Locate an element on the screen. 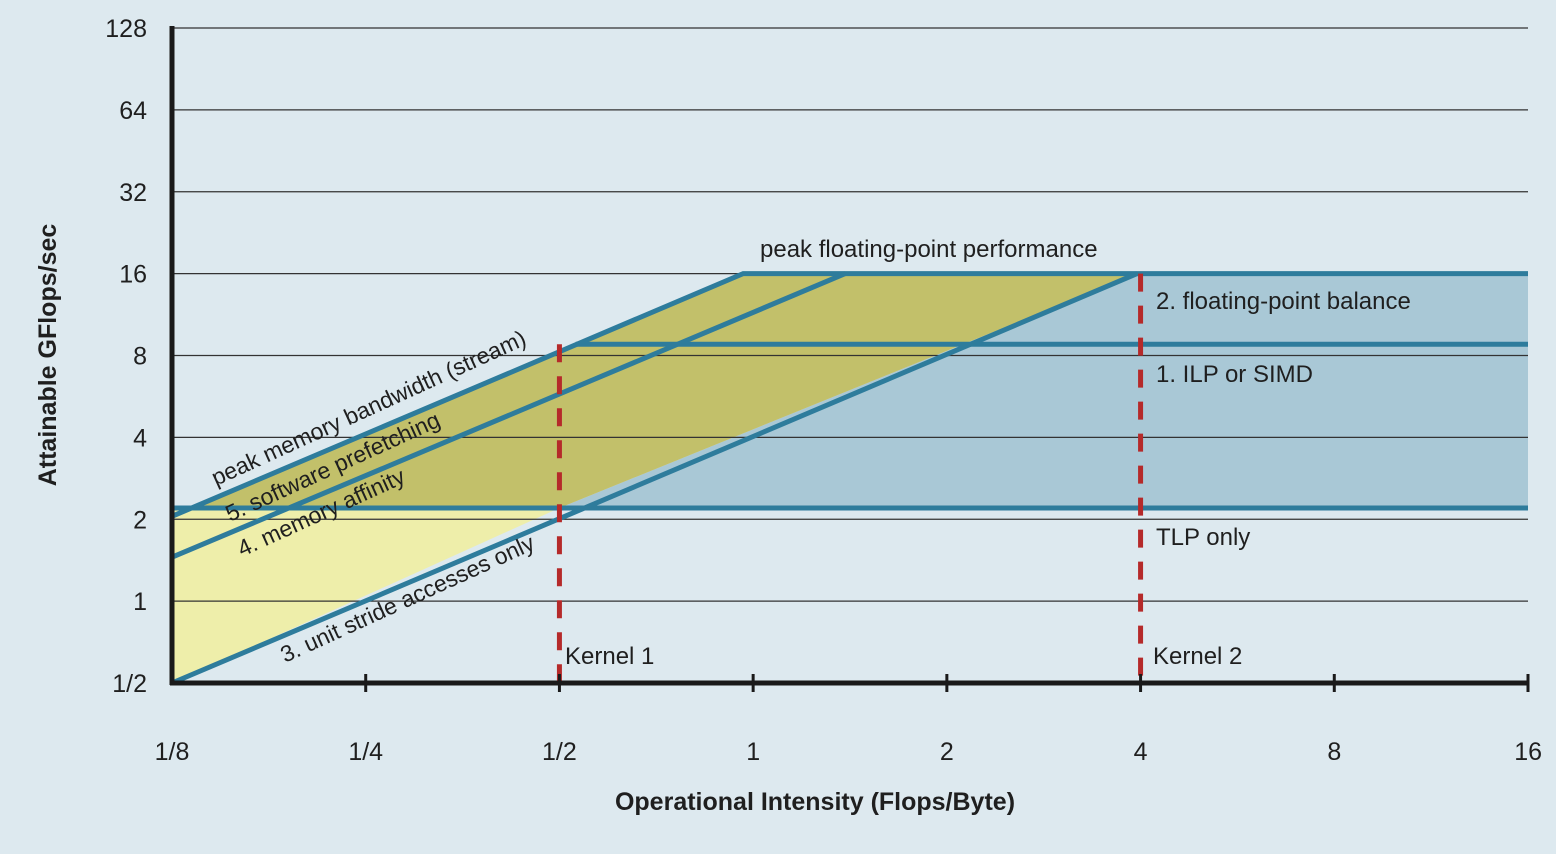 The height and width of the screenshot is (854, 1556). y-tick-label: 64 is located at coordinates (133, 111).